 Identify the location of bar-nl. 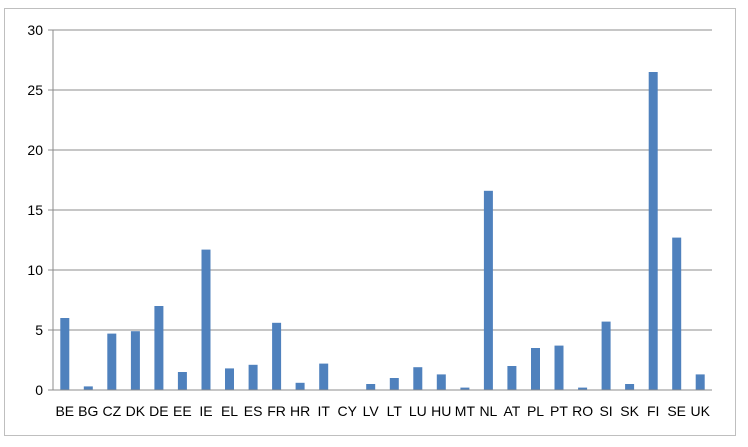
(488, 290).